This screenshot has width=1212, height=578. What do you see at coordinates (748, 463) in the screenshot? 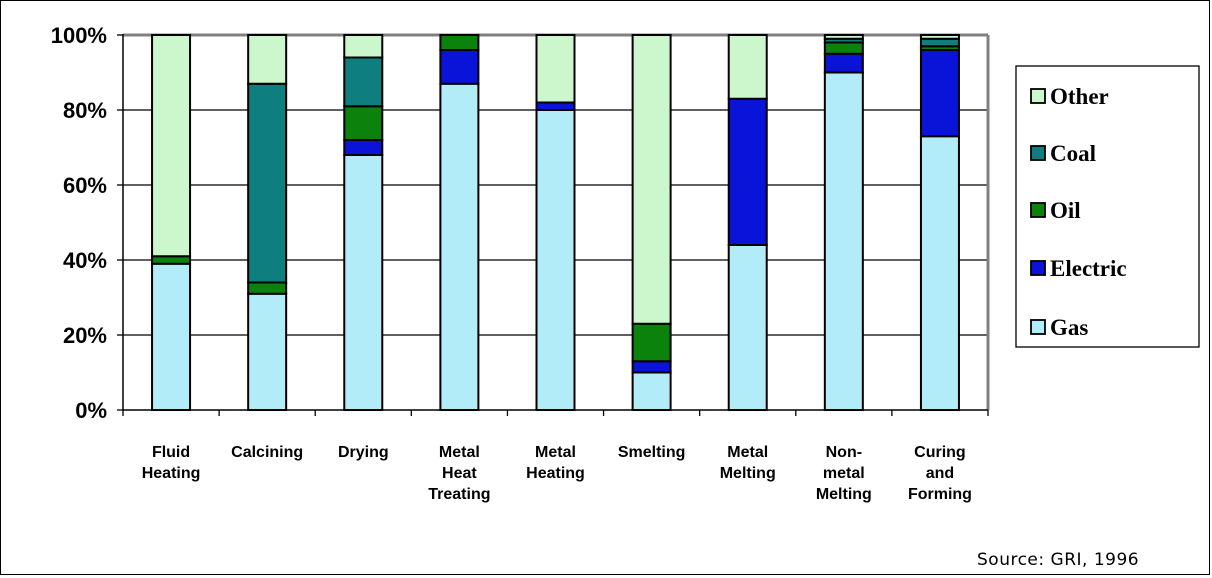
I see `x-tick-label: Metal Melting` at bounding box center [748, 463].